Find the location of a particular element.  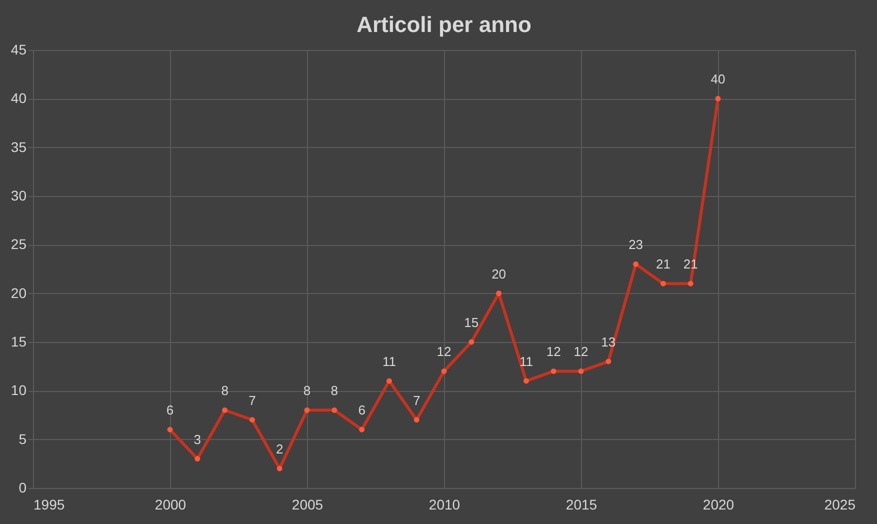

data-label: 15 is located at coordinates (471, 322).